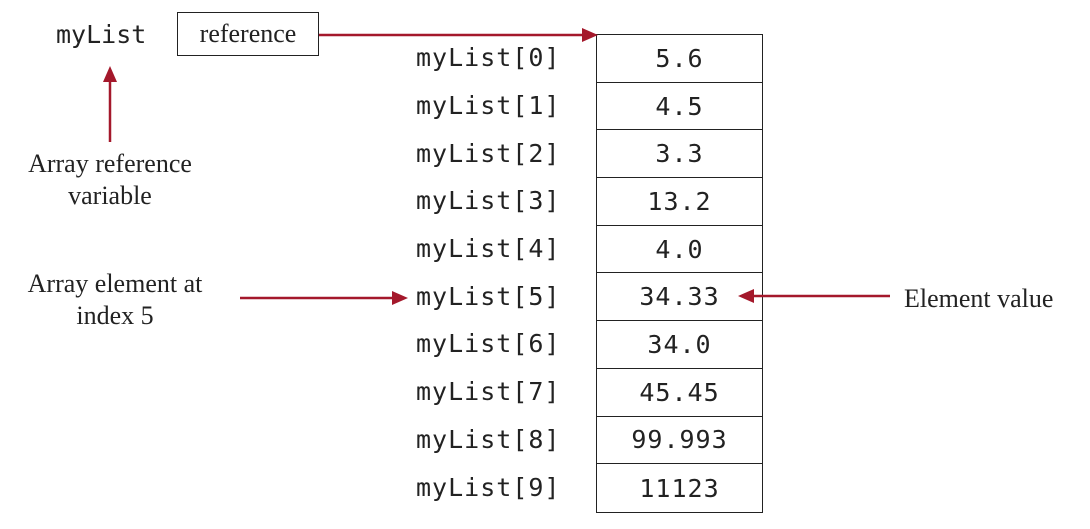  What do you see at coordinates (488, 106) in the screenshot?
I see `index-label: myList[1]` at bounding box center [488, 106].